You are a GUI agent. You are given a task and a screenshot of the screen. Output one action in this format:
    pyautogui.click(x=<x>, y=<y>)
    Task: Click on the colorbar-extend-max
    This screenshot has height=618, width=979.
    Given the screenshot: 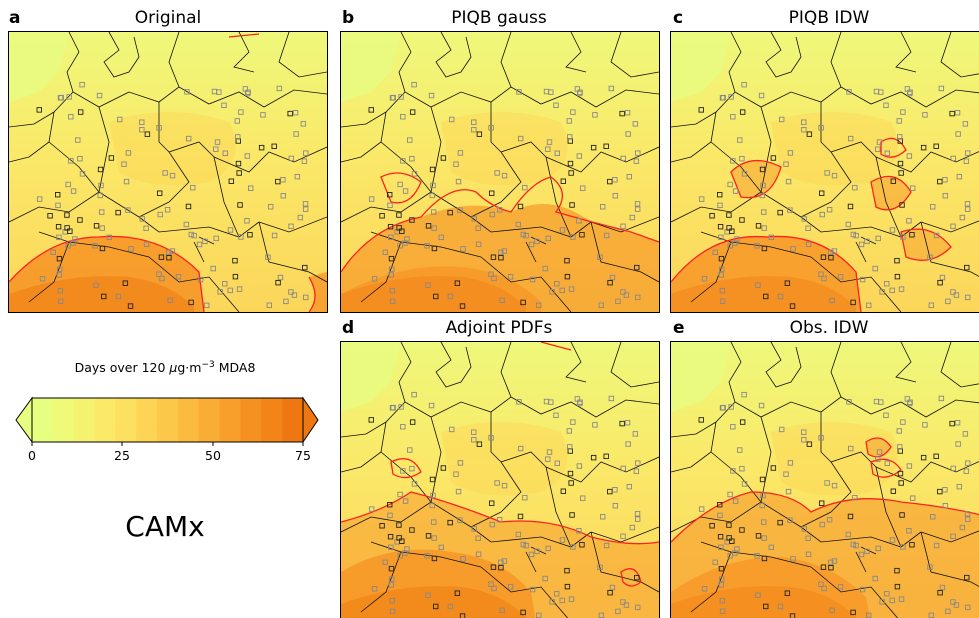 What is the action you would take?
    pyautogui.click(x=310, y=420)
    